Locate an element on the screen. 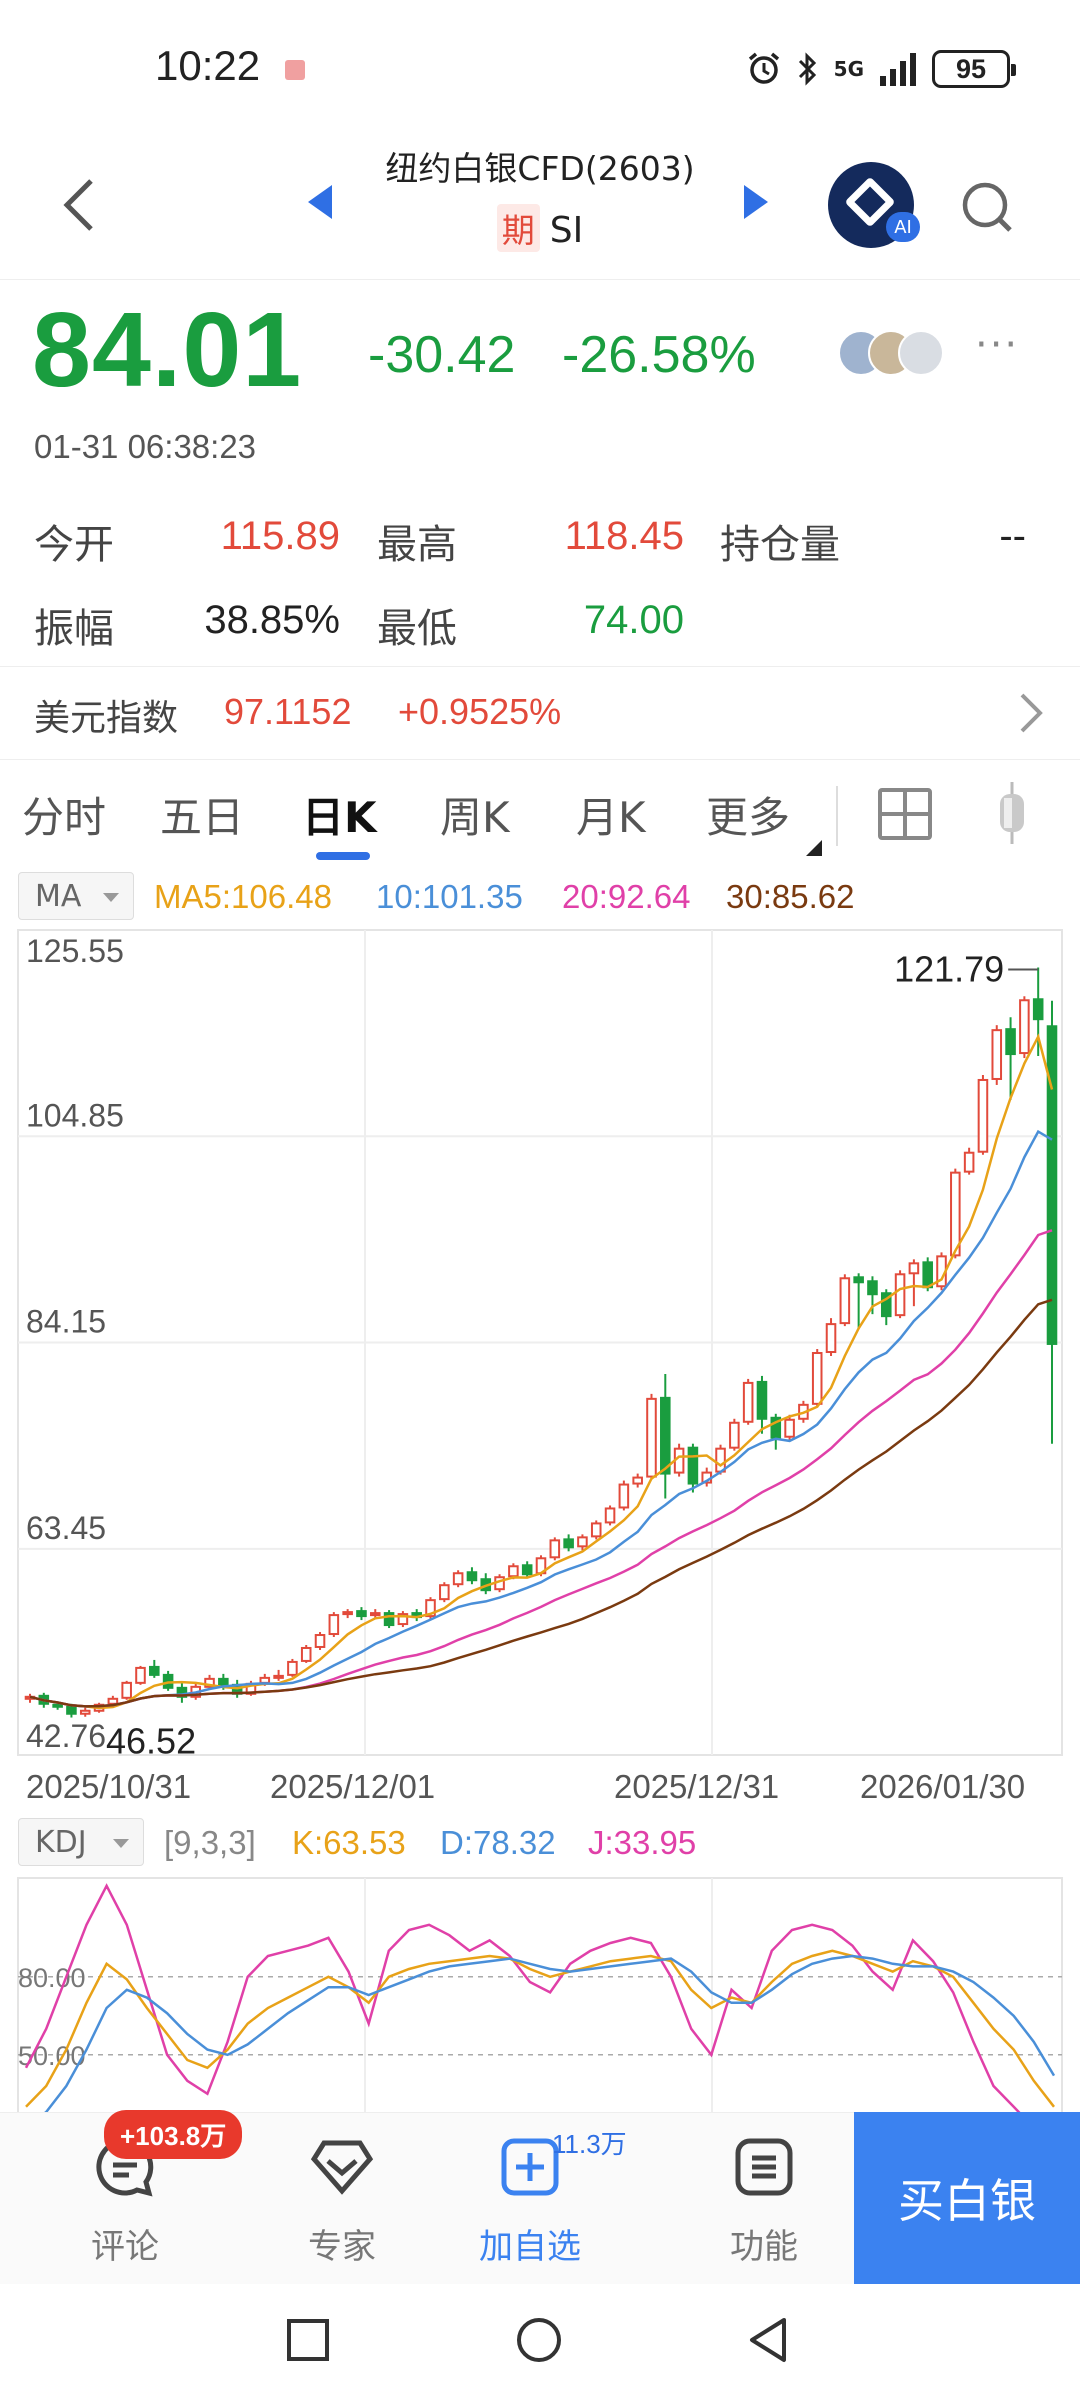 The height and width of the screenshot is (2400, 1080). next-symbol-arrow is located at coordinates (756, 202).